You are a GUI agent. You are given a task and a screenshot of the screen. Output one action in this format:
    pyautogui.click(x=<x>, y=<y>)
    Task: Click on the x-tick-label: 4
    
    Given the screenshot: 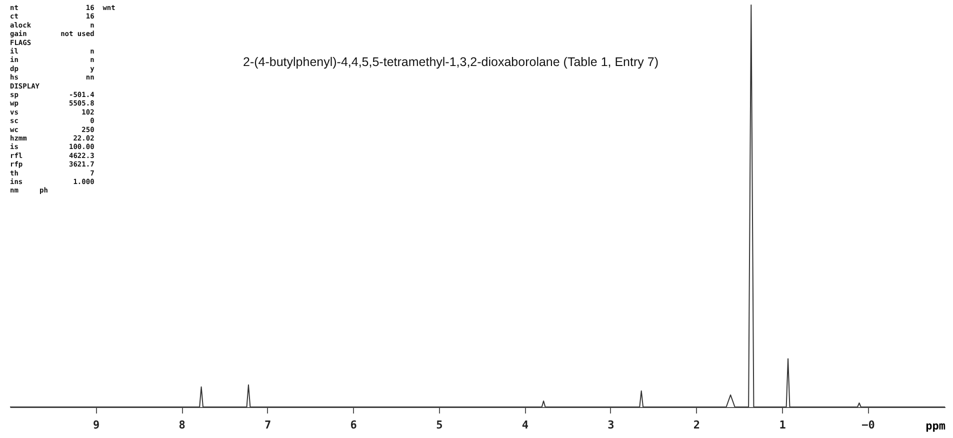 What is the action you would take?
    pyautogui.click(x=525, y=425)
    